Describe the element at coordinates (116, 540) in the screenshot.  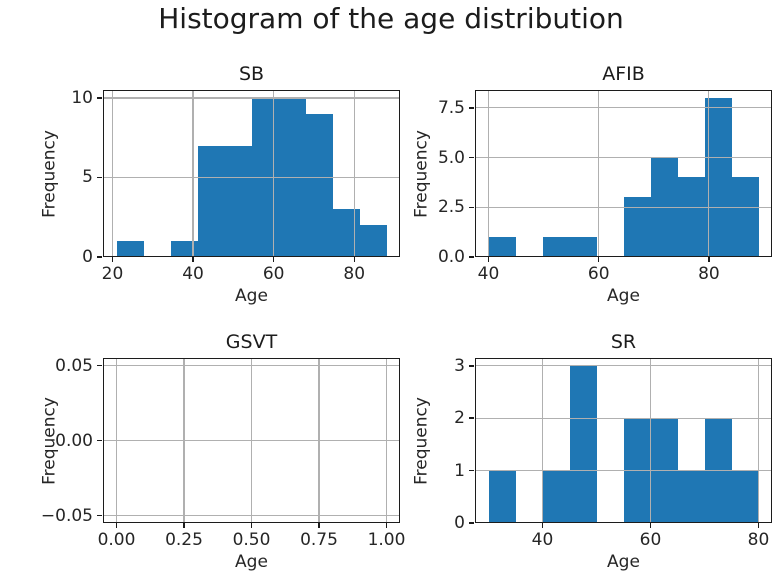
I see `x-tick-label: 0.00` at that location.